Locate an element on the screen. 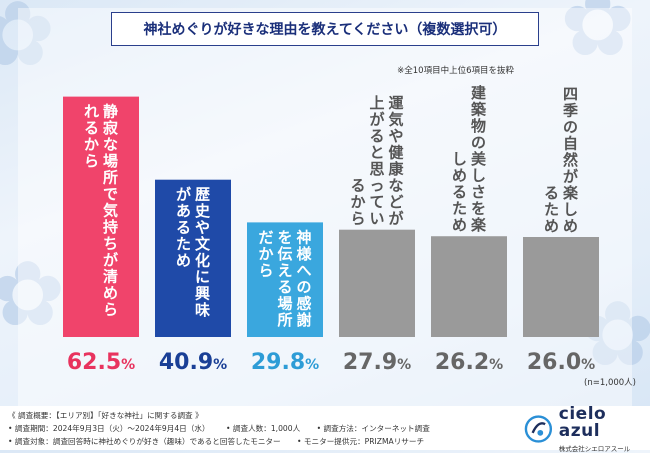 This screenshot has height=453, width=650. logo-company: 株式会社シエロアスール is located at coordinates (594, 448).